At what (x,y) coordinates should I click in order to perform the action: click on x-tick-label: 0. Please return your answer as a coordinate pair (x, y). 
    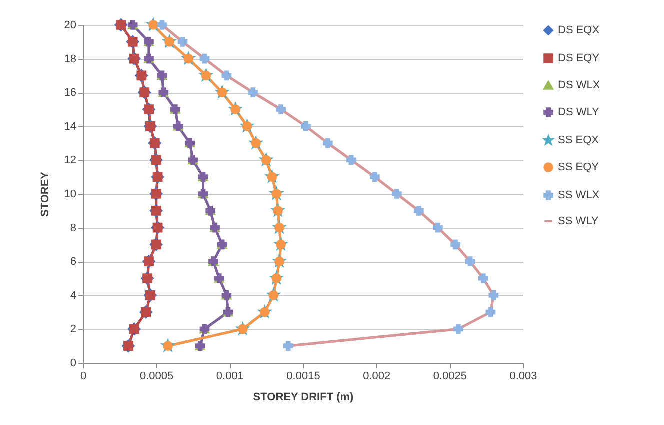
    Looking at the image, I should click on (83, 376).